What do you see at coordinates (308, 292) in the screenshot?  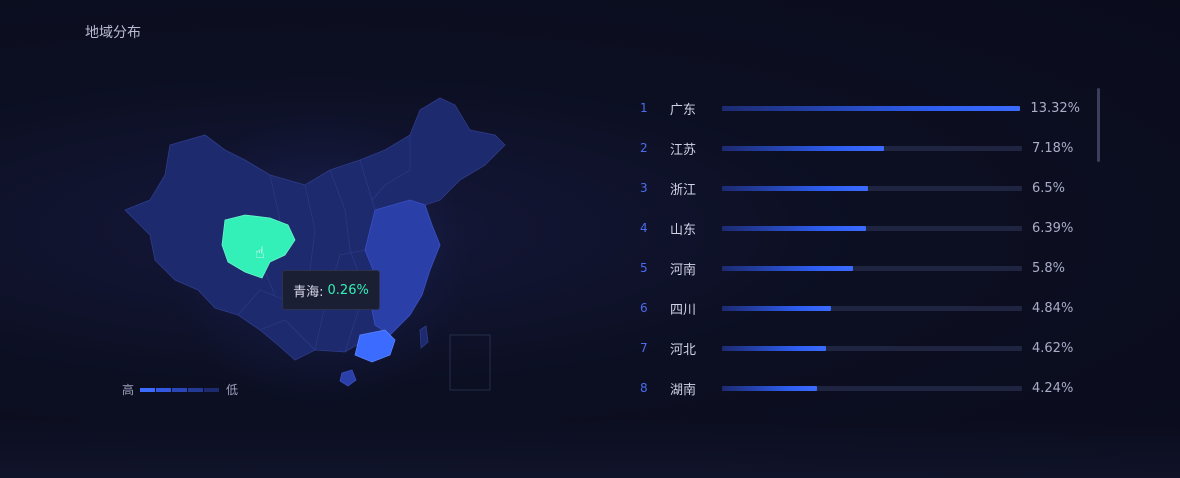 I see `tooltip-region-name: 青海:` at bounding box center [308, 292].